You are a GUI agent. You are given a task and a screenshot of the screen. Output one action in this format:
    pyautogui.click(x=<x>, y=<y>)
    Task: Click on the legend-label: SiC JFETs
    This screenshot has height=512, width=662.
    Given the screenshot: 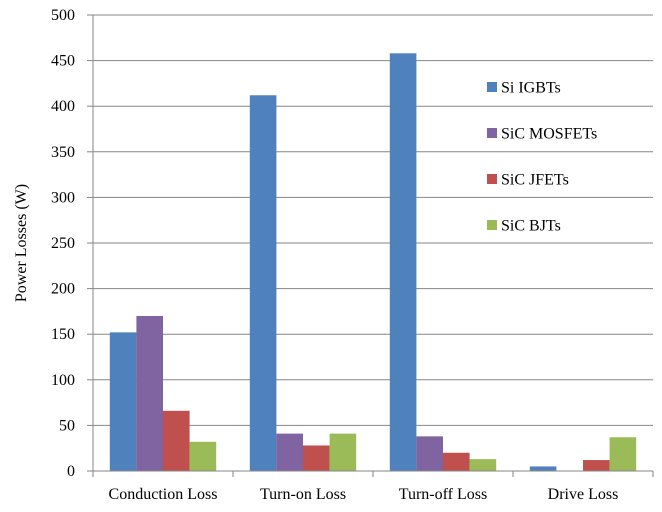 What is the action you would take?
    pyautogui.click(x=535, y=180)
    